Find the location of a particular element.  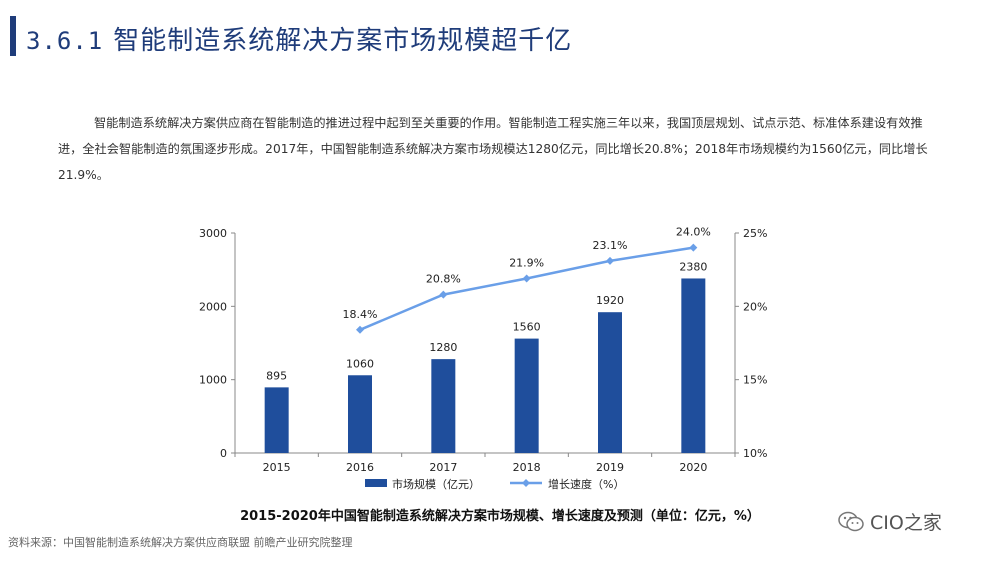

bar-value-label: 1060 is located at coordinates (360, 363).